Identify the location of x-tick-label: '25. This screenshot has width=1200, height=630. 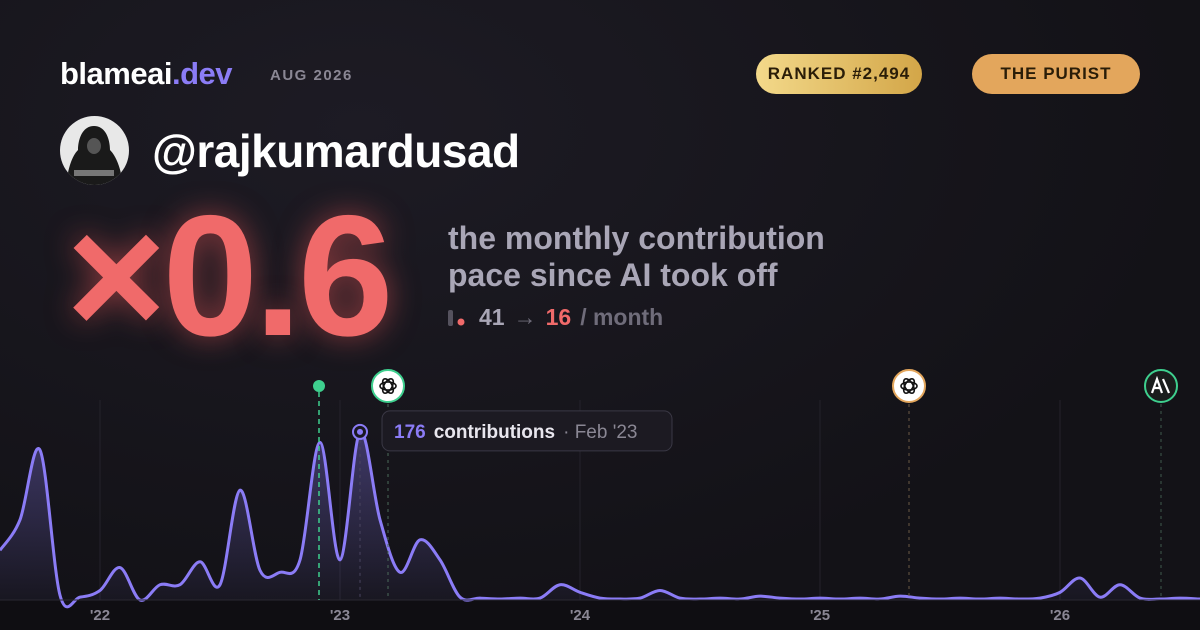
(820, 615).